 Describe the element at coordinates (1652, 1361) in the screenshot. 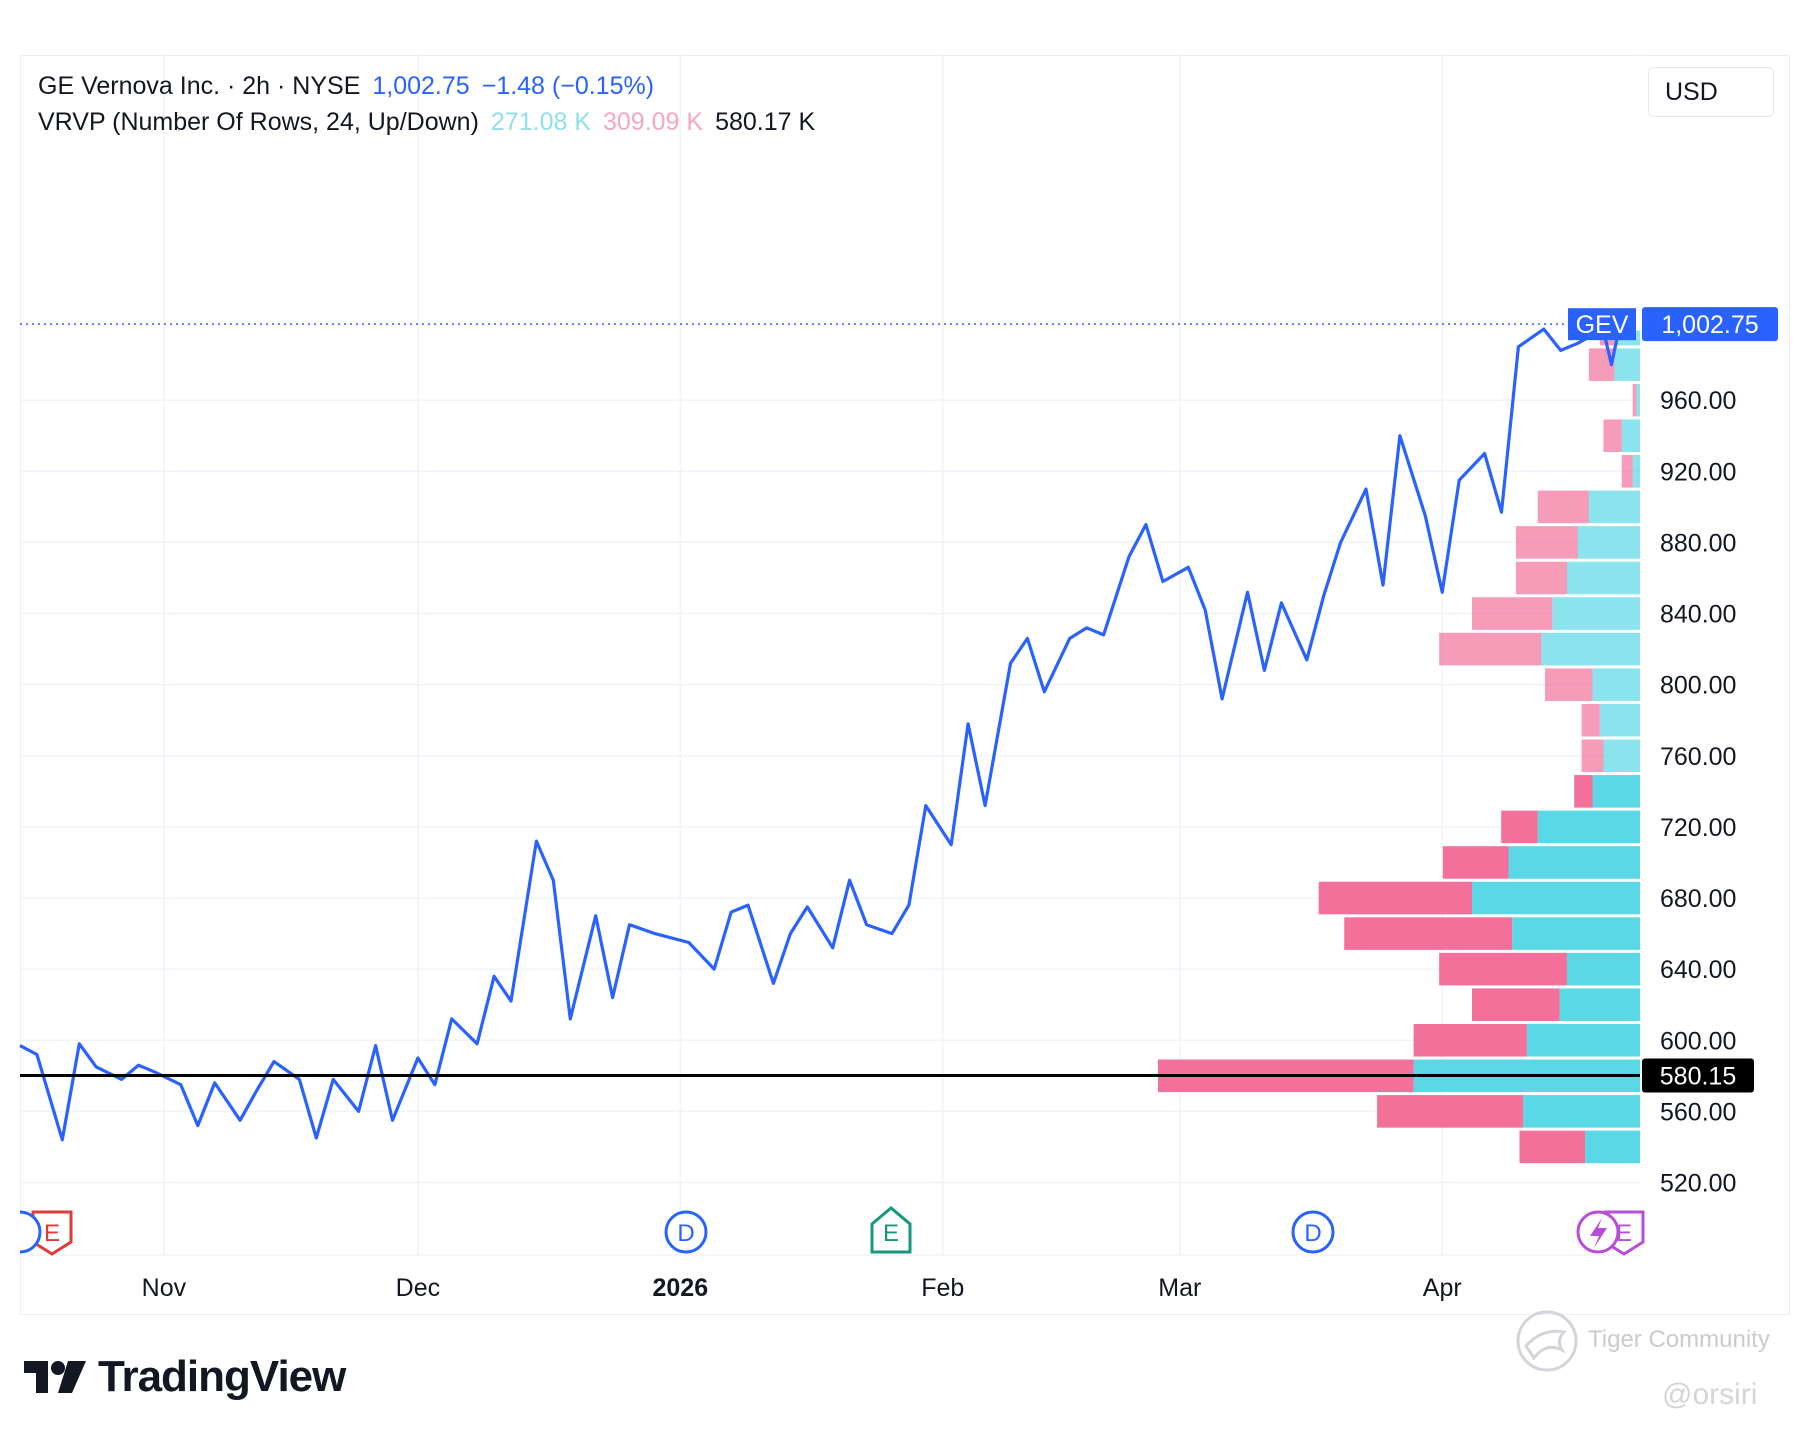

I see `watermark: Tiger Community @orsiri` at that location.